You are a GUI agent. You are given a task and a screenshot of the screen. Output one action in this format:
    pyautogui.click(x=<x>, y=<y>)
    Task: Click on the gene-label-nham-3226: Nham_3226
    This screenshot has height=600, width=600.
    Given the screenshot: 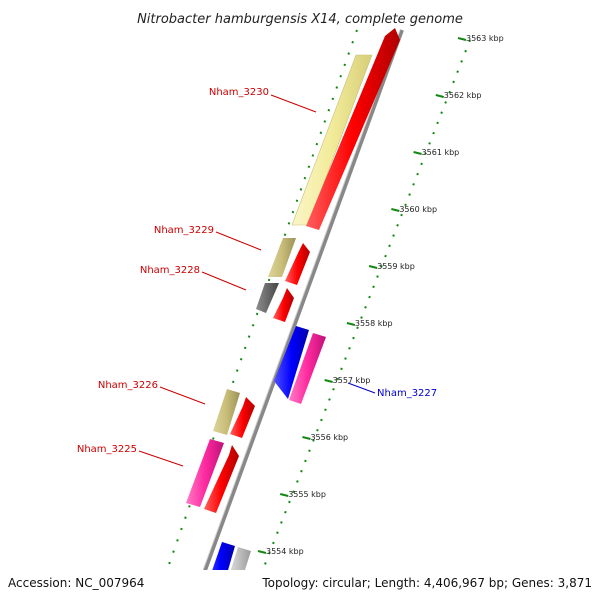 What is the action you would take?
    pyautogui.click(x=128, y=385)
    